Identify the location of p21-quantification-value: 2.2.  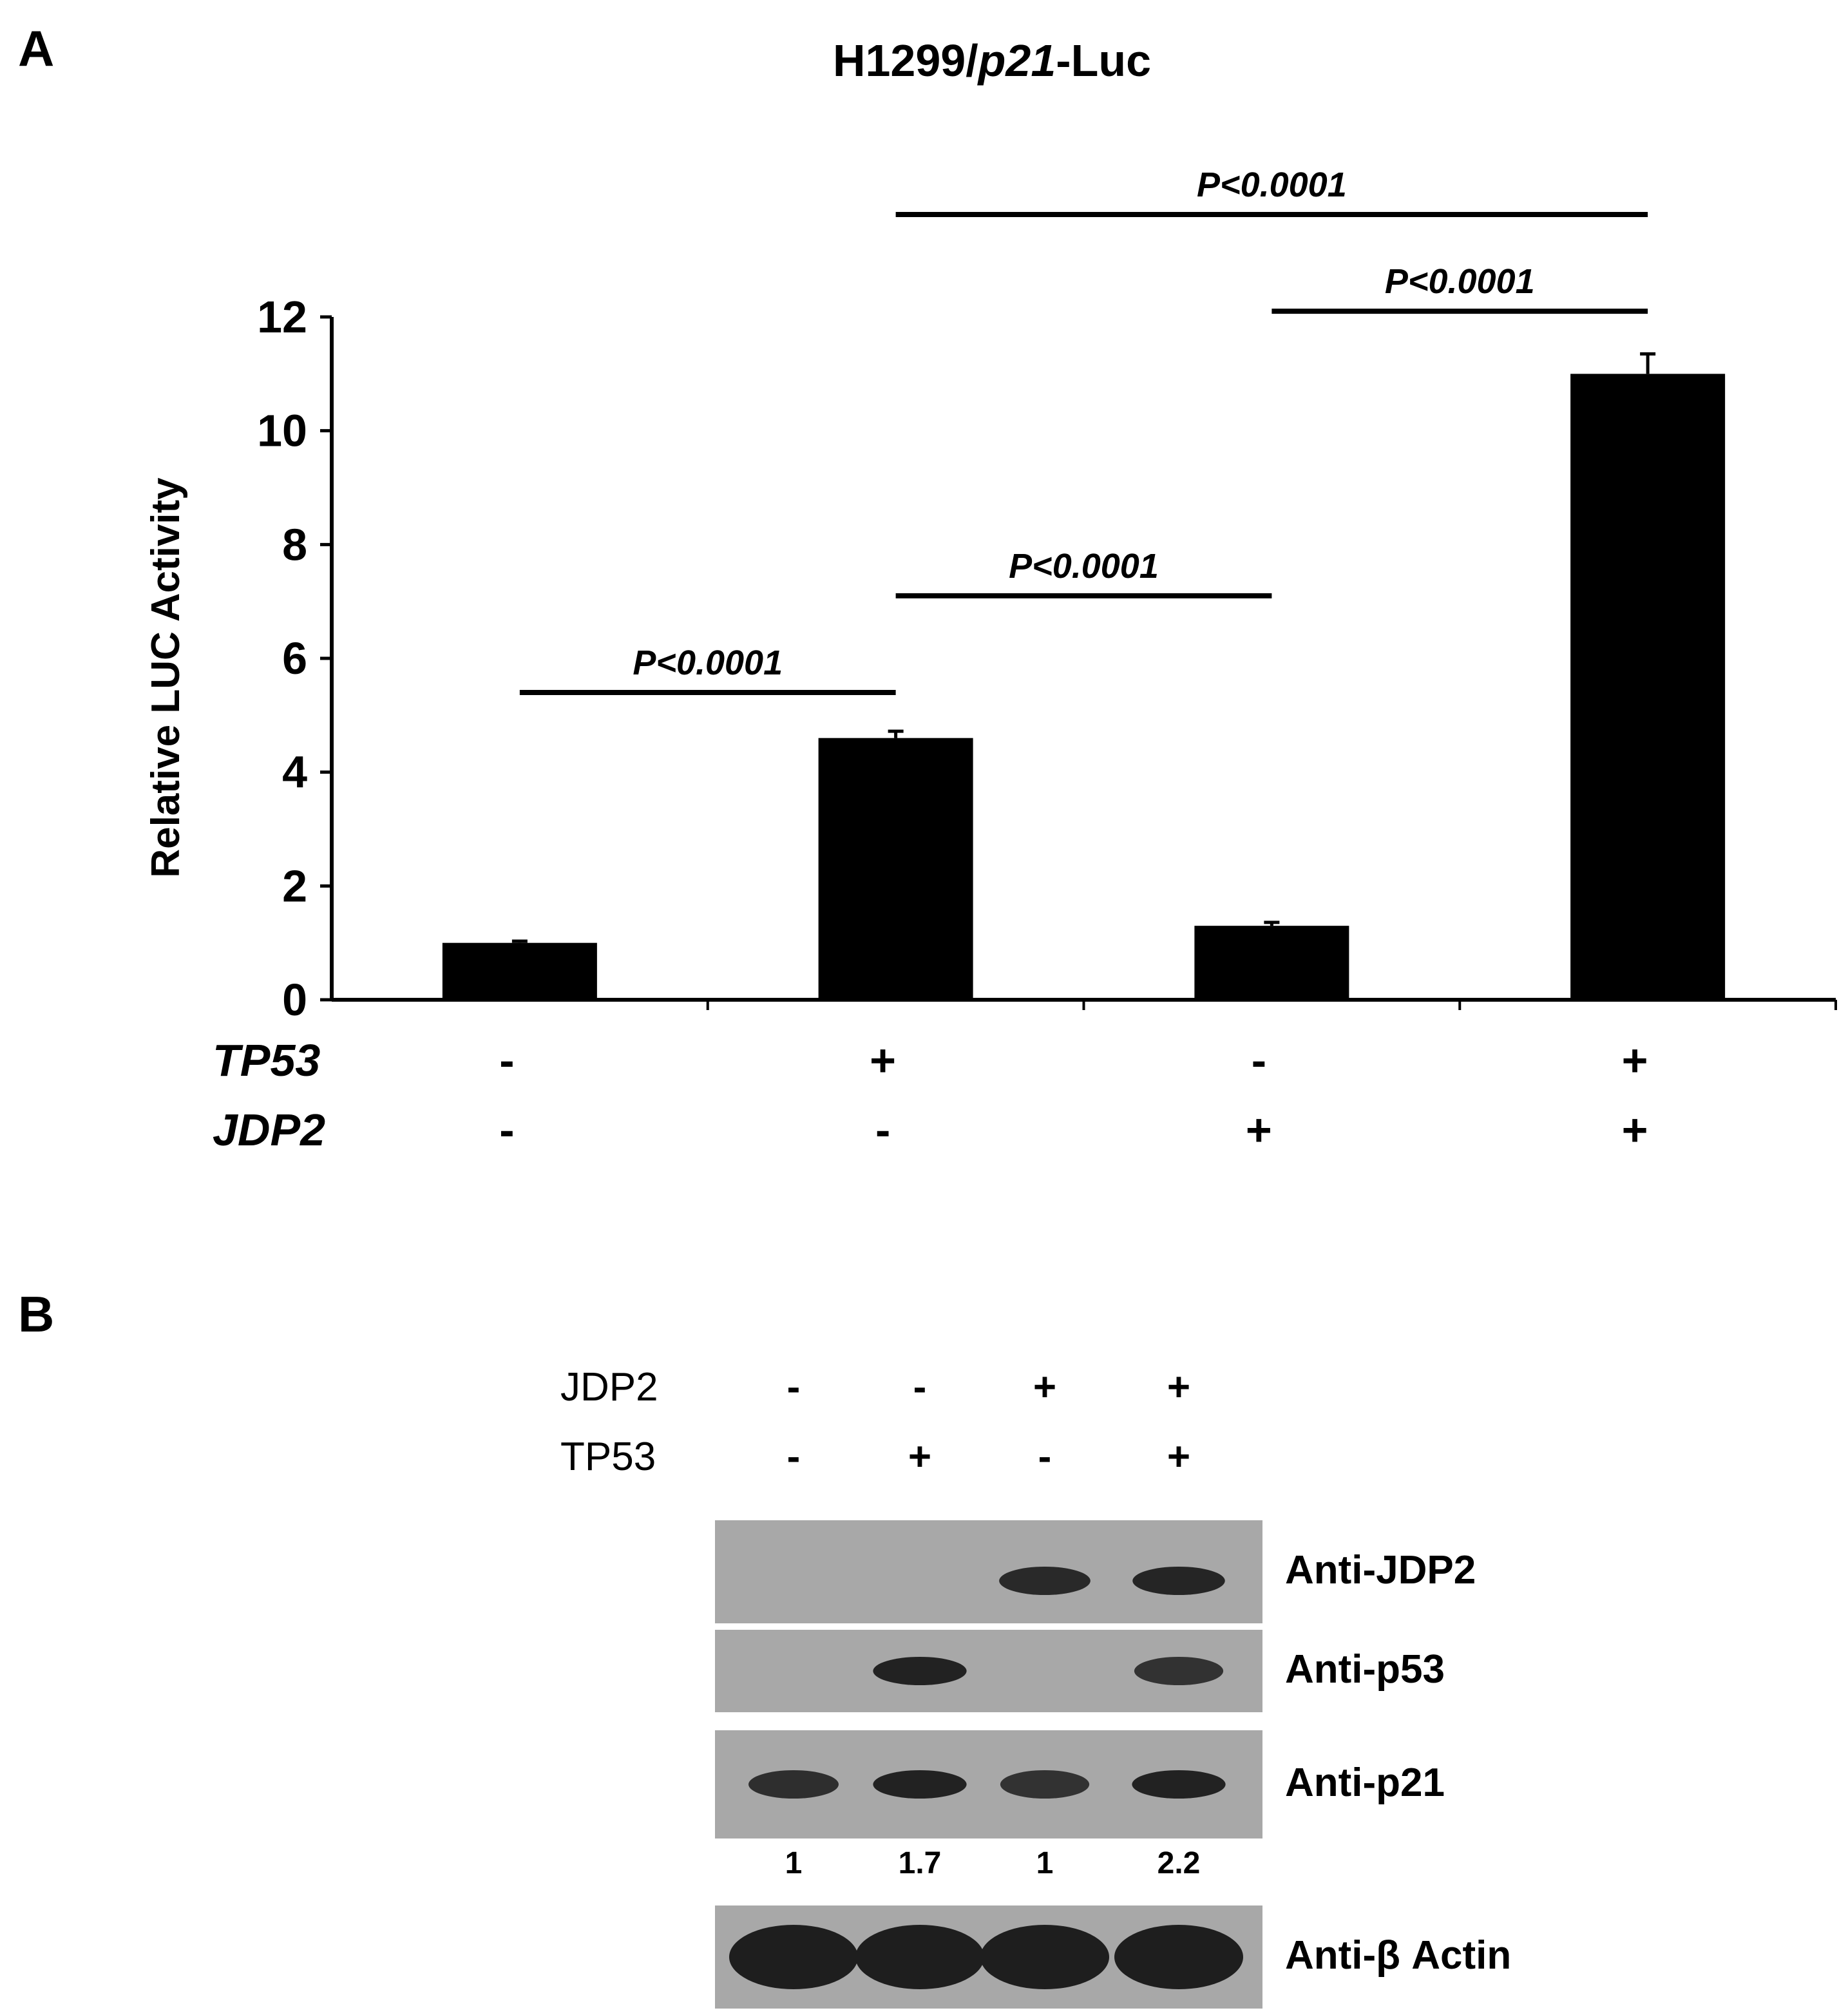
(1179, 1863).